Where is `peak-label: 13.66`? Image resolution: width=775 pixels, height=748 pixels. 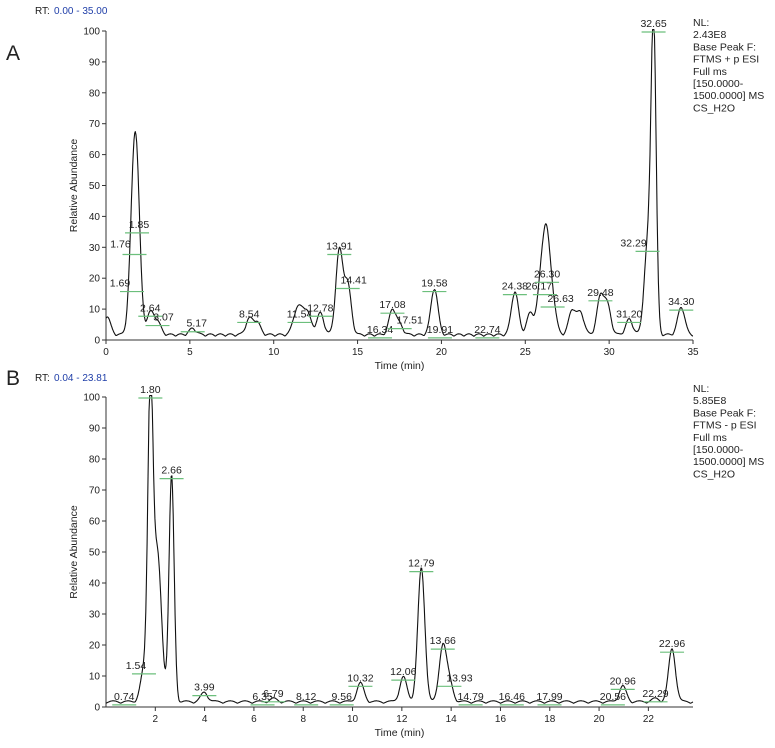 peak-label: 13.66 is located at coordinates (443, 641).